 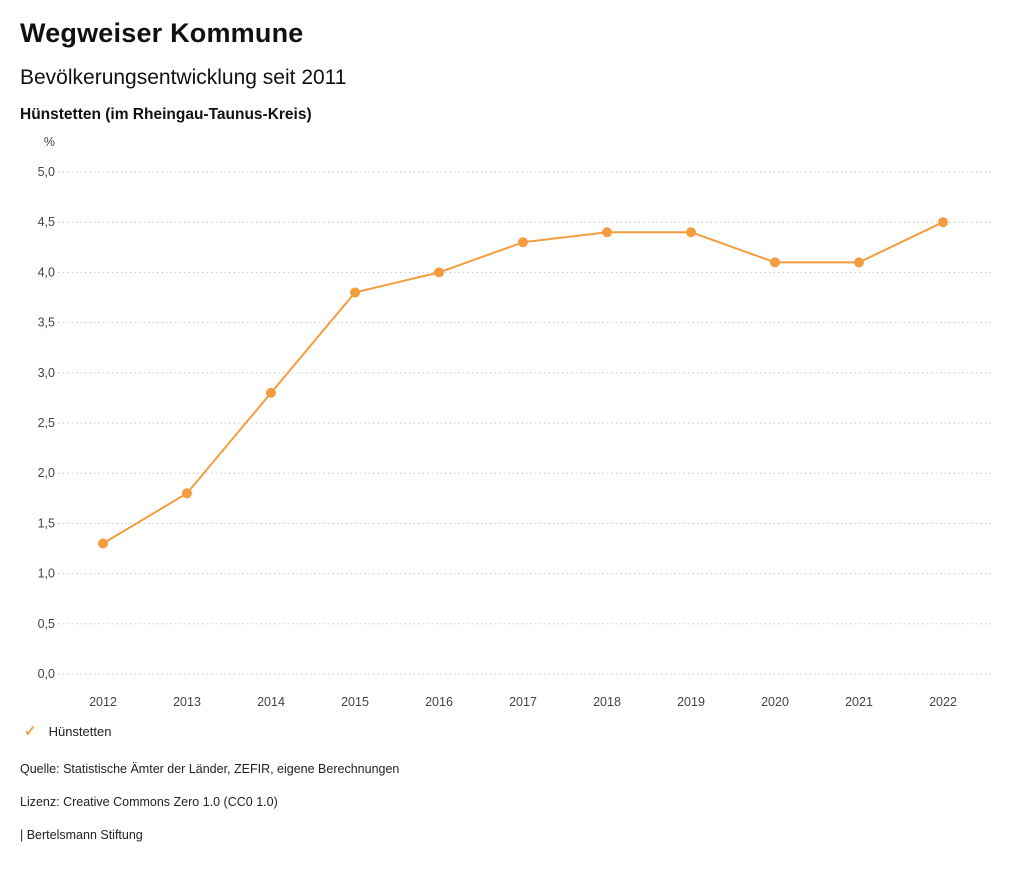 What do you see at coordinates (46, 624) in the screenshot?
I see `y-tick-label: 0,5` at bounding box center [46, 624].